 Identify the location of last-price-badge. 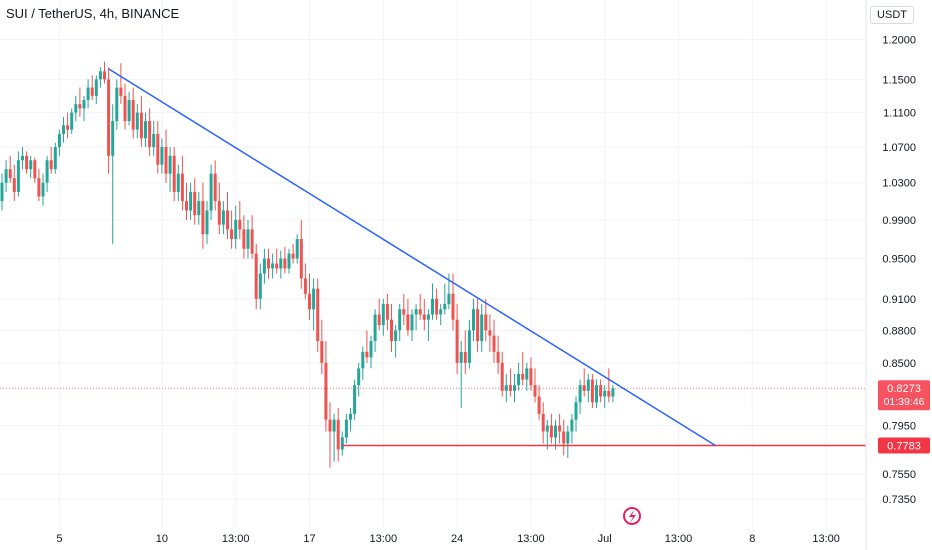
(904, 395).